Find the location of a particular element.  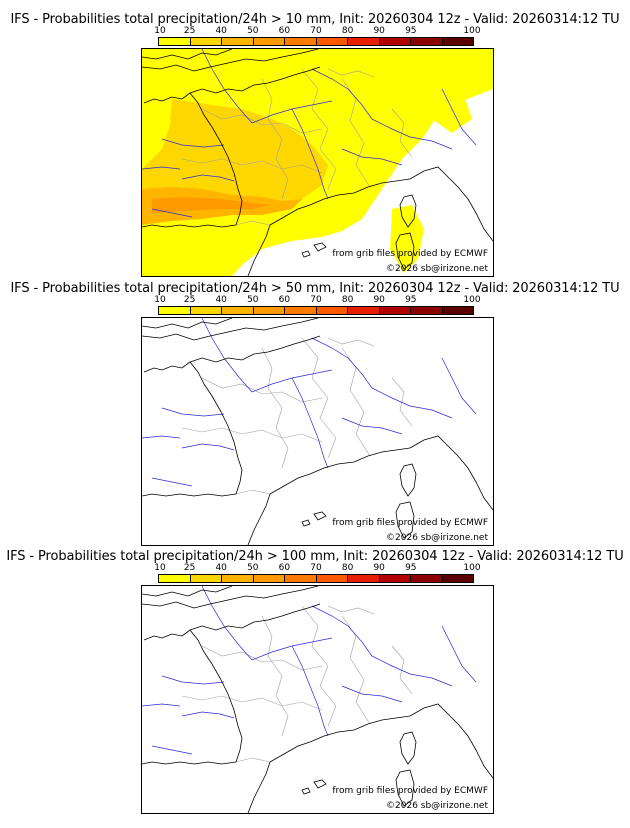

colorbar: 10 25 40 50 60 70 80 90 95 100 is located at coordinates (317, 576).